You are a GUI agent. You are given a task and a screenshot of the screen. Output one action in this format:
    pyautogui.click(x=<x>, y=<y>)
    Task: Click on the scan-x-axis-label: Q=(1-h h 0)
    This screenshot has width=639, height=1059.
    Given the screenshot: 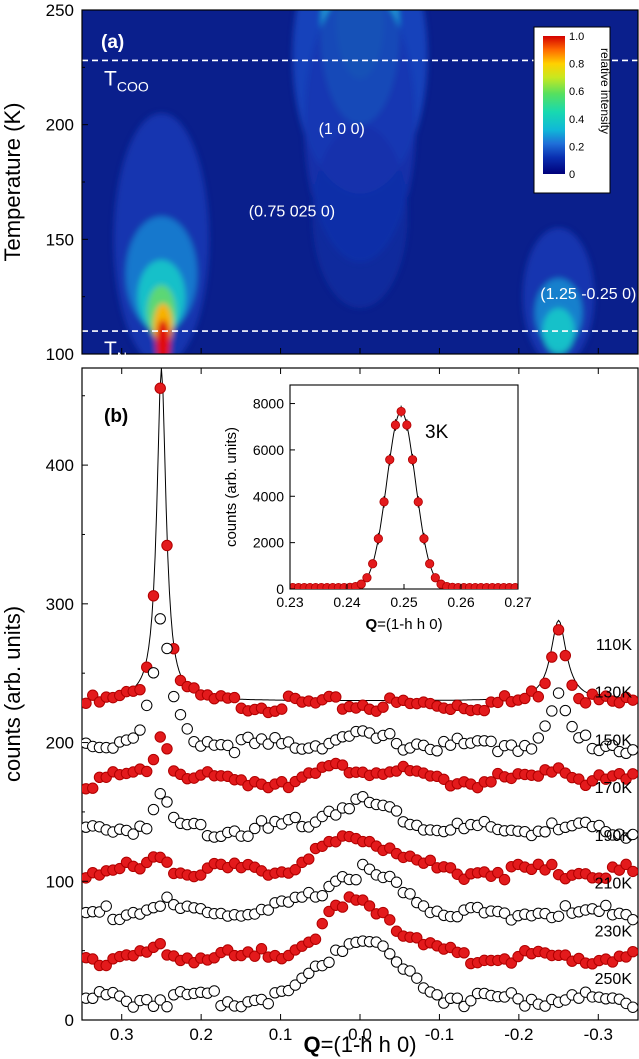 What is the action you would take?
    pyautogui.click(x=359, y=1044)
    